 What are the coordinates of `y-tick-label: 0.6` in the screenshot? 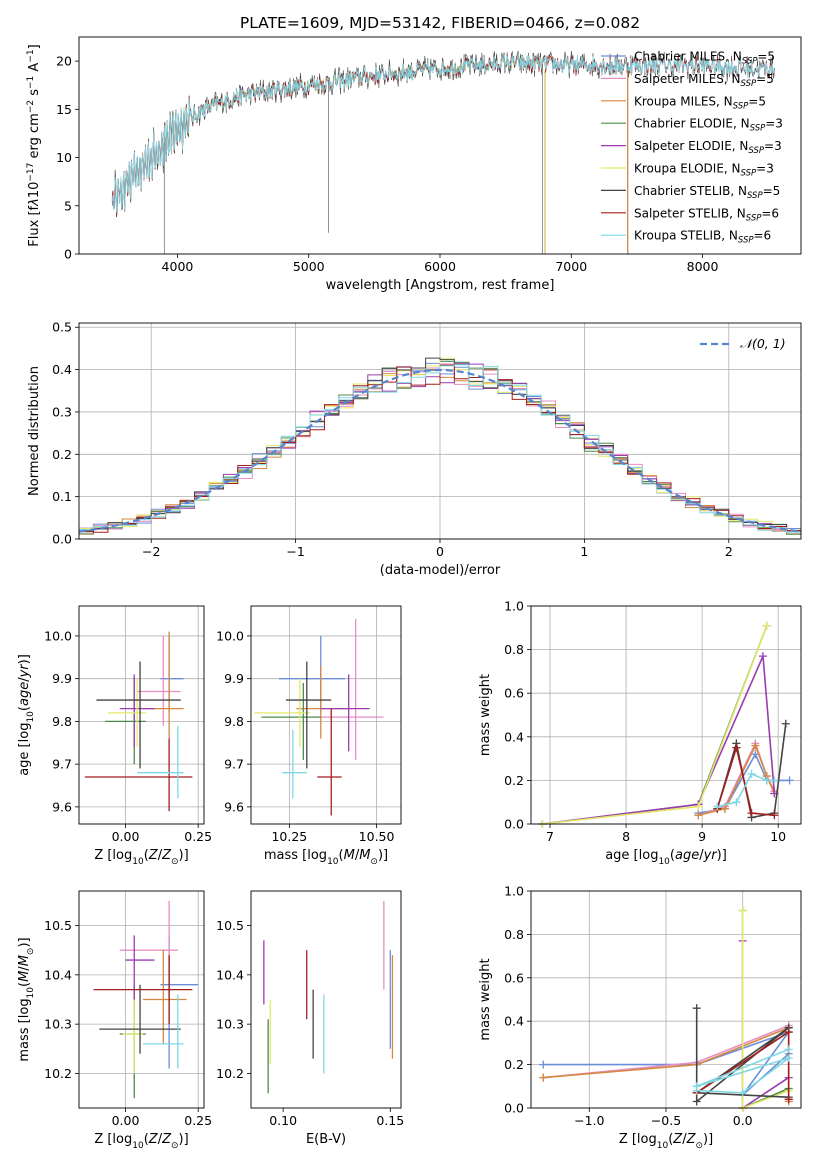 It's located at (514, 977).